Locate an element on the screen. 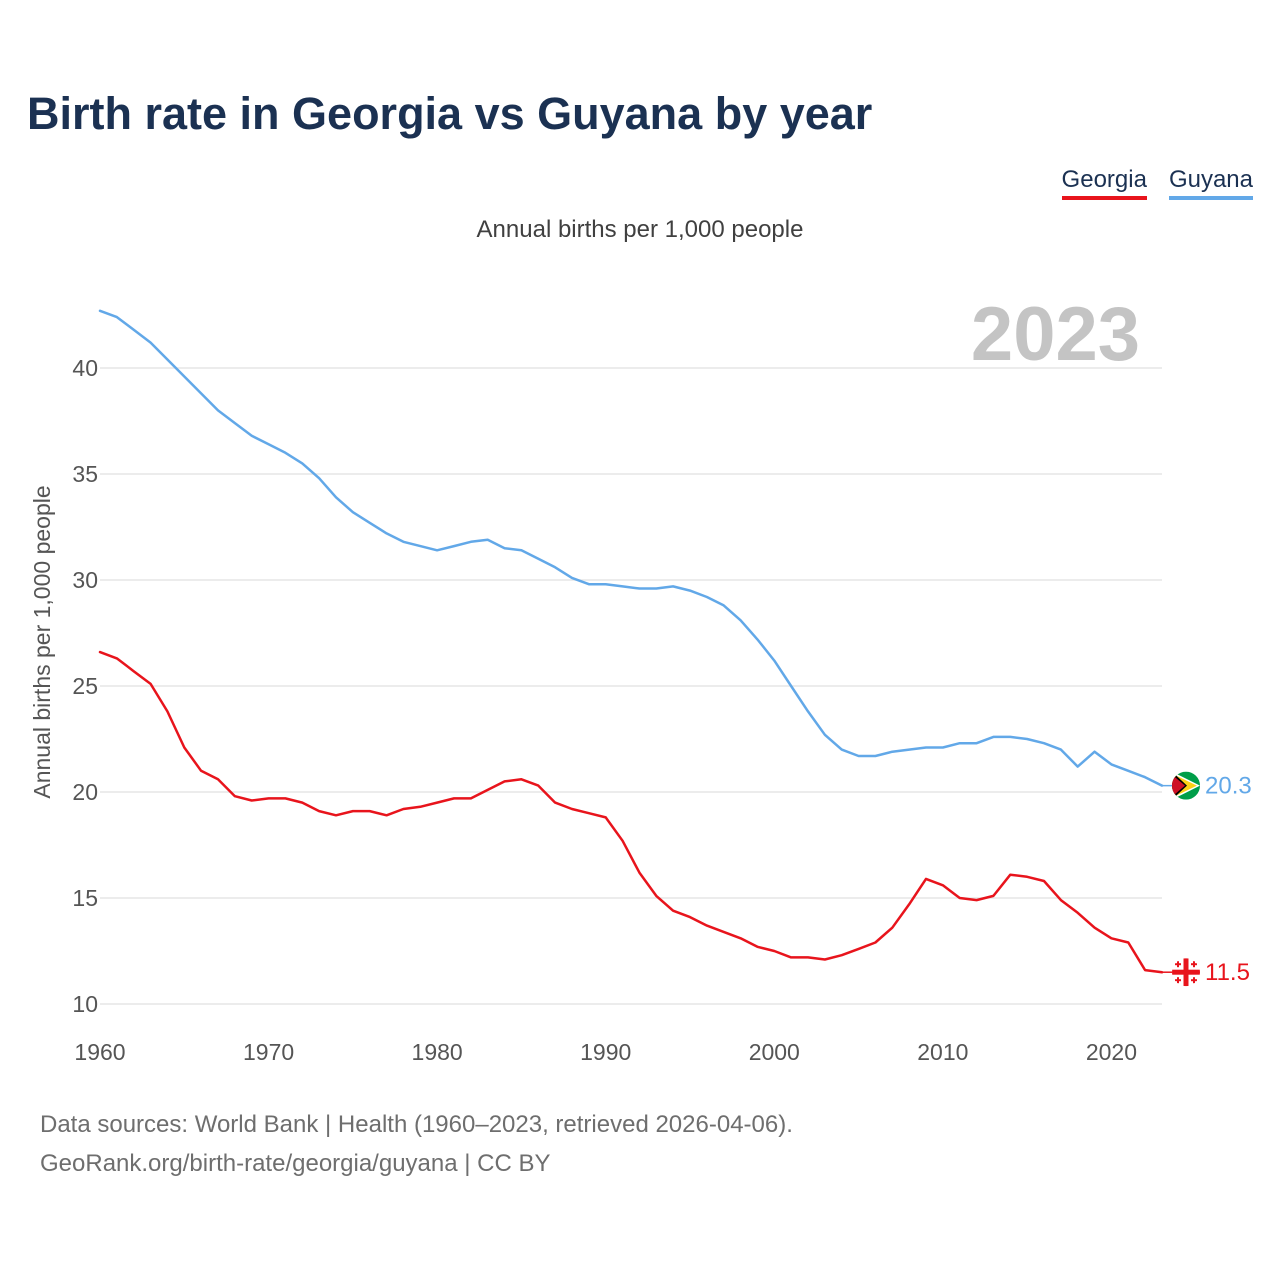 Image resolution: width=1280 pixels, height=1280 pixels. legend-item-georgia: Georgia is located at coordinates (1104, 183).